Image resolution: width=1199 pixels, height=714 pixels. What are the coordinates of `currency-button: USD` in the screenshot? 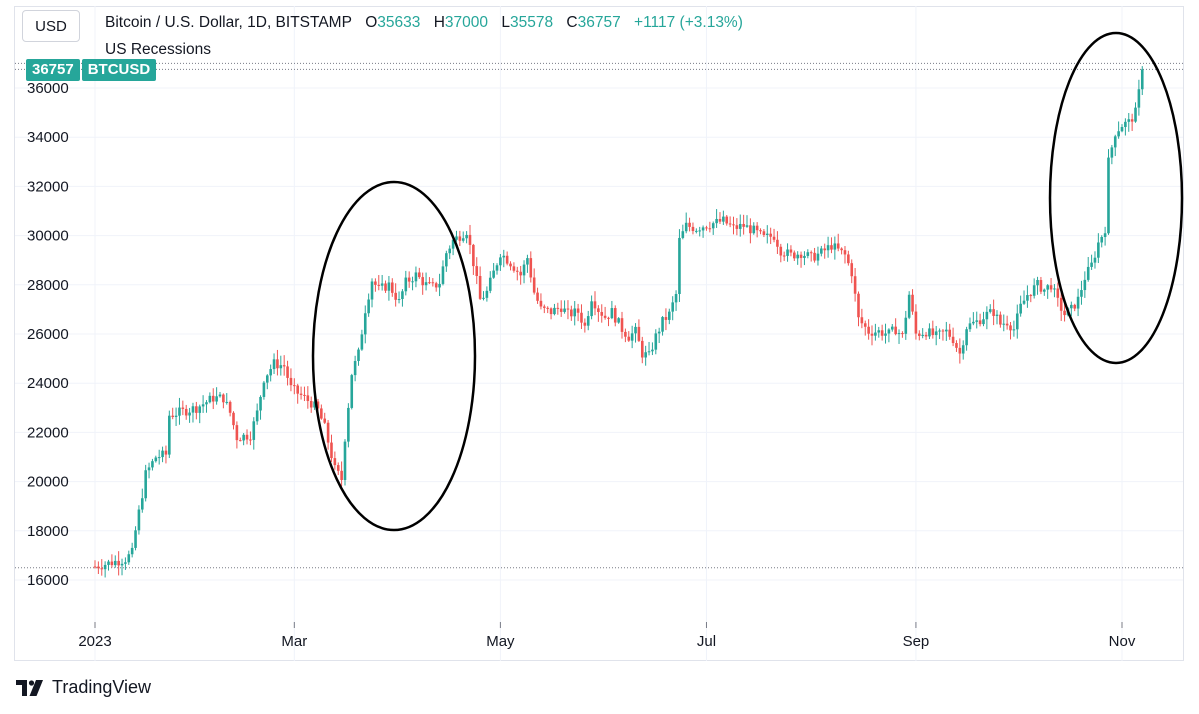 It's located at (51, 26).